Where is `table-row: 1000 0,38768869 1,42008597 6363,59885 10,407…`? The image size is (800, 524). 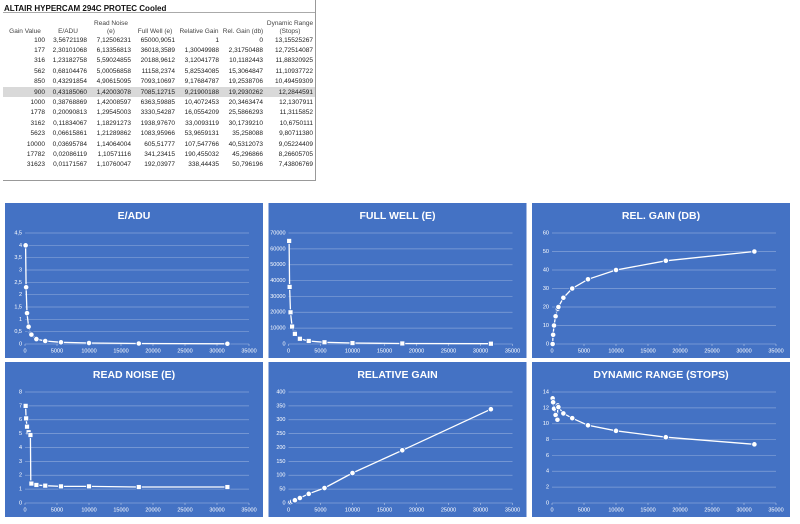
table-row: 1000 0,38768869 1,42008597 6363,59885 10,407… is located at coordinates (159, 102).